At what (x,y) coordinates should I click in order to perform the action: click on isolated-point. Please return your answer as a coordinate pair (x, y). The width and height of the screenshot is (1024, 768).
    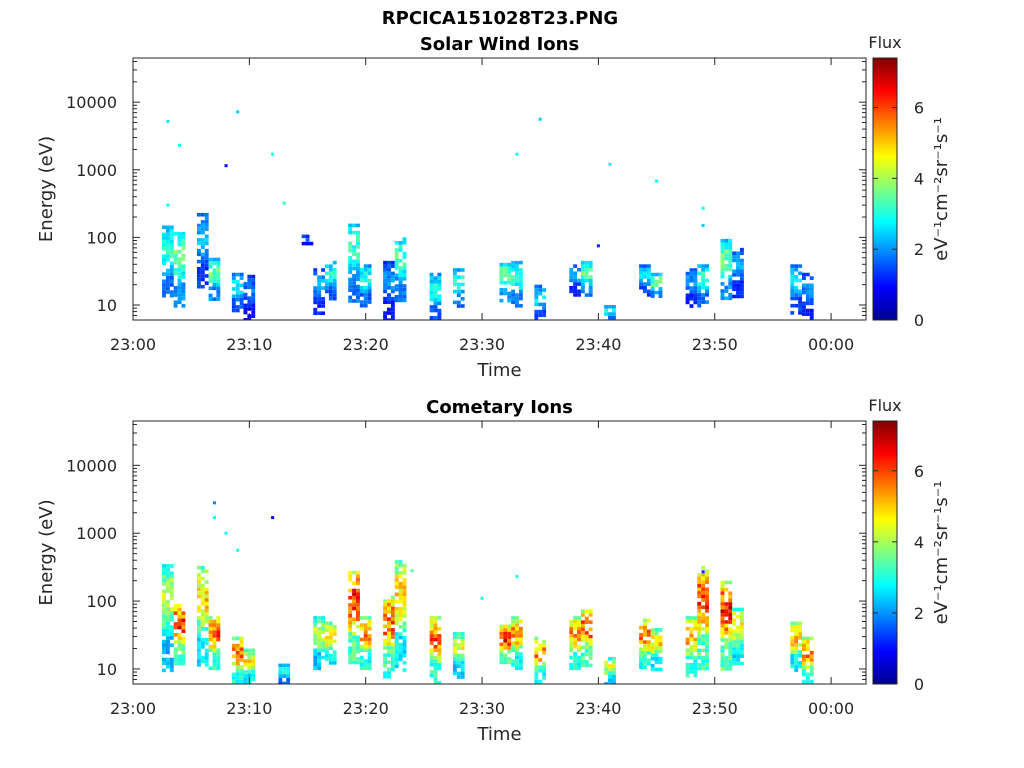
    Looking at the image, I should click on (273, 518).